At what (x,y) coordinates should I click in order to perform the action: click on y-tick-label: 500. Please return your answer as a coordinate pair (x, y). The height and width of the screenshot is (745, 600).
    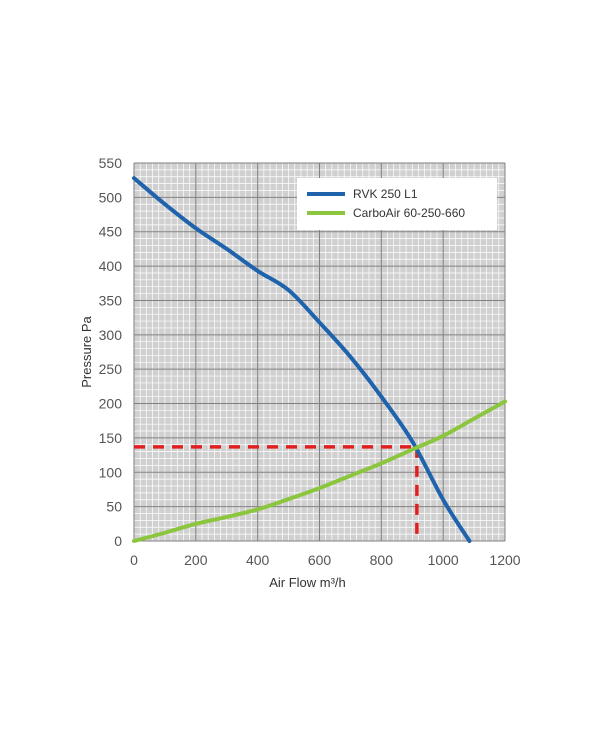
    Looking at the image, I should click on (111, 197).